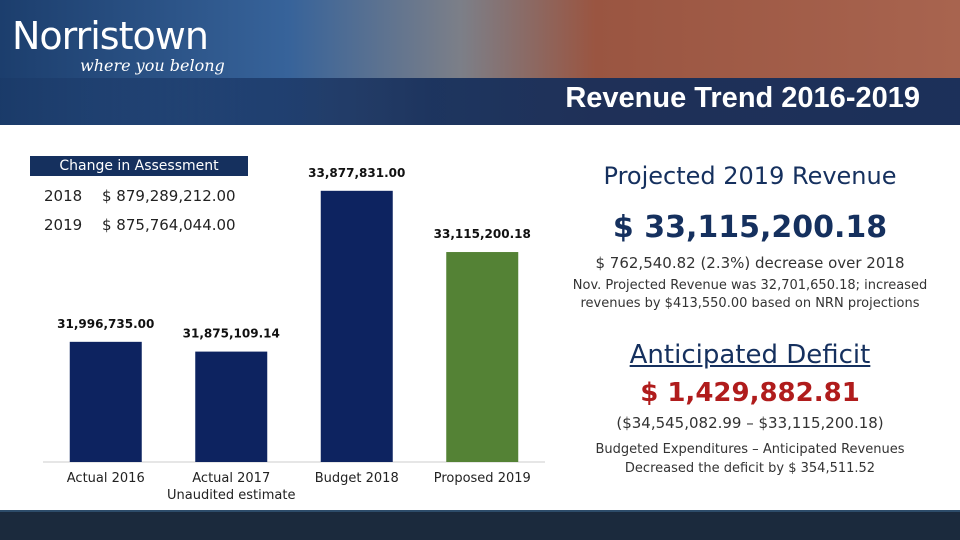  What do you see at coordinates (480, 101) in the screenshot?
I see `title-band` at bounding box center [480, 101].